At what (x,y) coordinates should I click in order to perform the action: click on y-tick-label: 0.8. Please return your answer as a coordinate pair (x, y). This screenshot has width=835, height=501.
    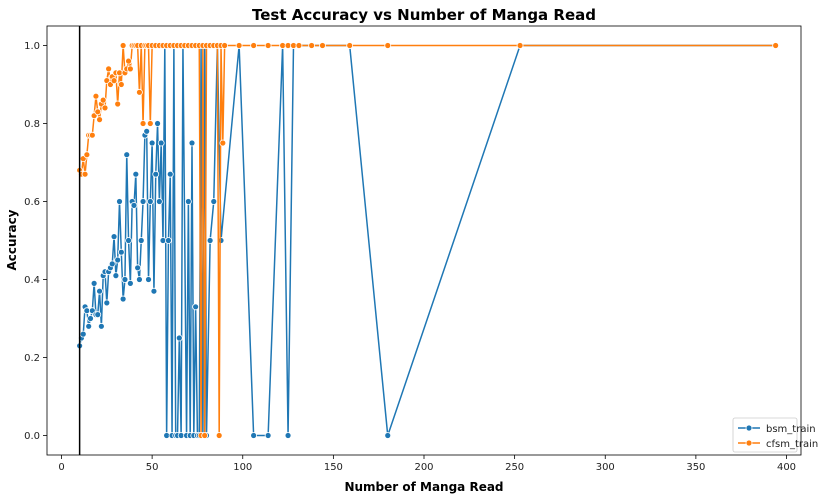
    Looking at the image, I should click on (32, 124).